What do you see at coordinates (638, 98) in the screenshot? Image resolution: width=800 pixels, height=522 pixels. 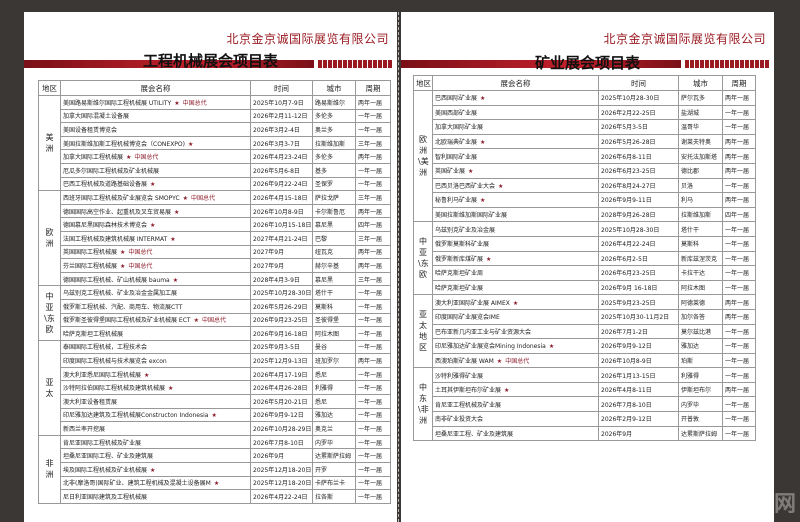 I see `date-cell: 2025年10月28-30日` at bounding box center [638, 98].